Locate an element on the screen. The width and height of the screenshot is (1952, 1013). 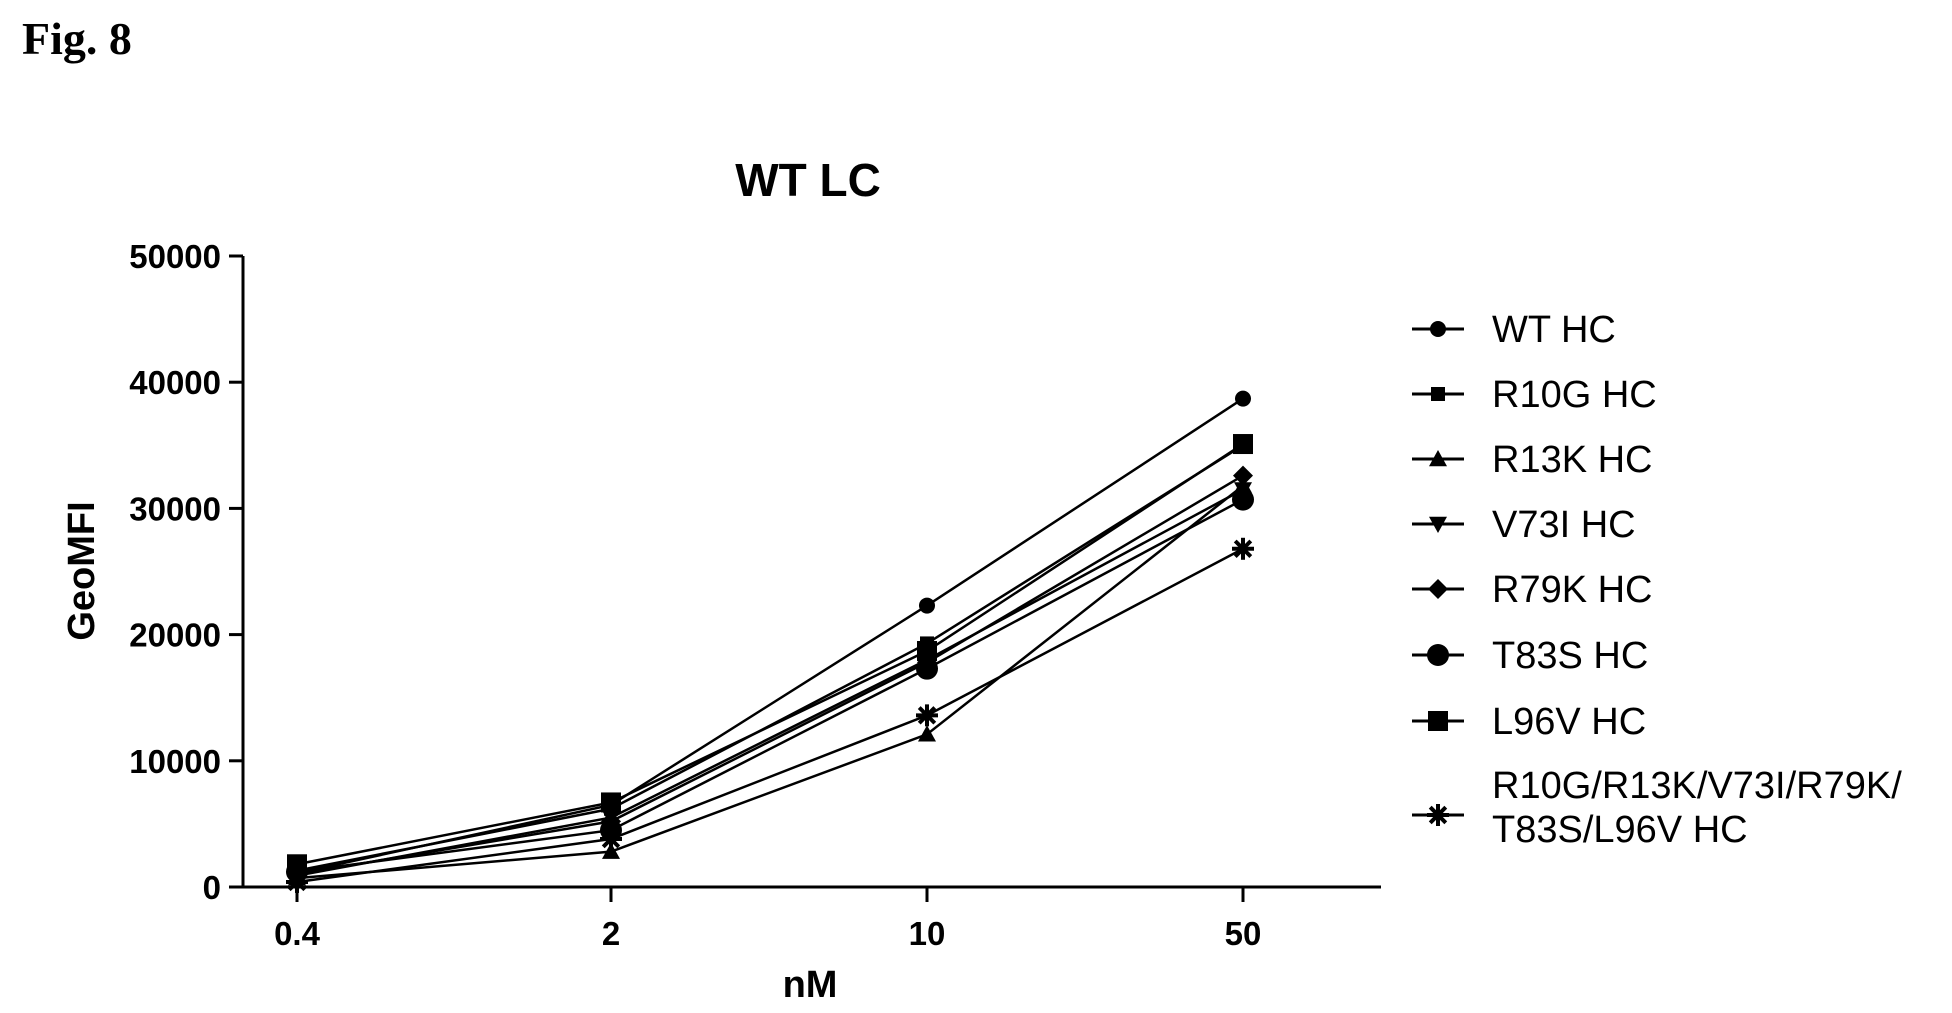
legend-label: WT HC is located at coordinates (1554, 330).